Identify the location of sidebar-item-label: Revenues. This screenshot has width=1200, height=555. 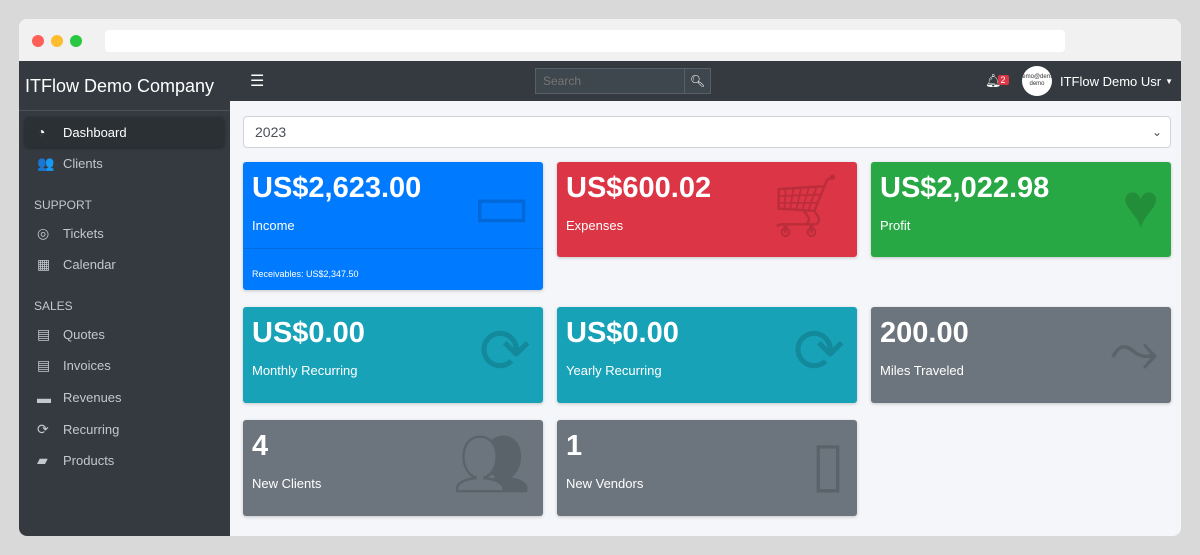
(92, 398).